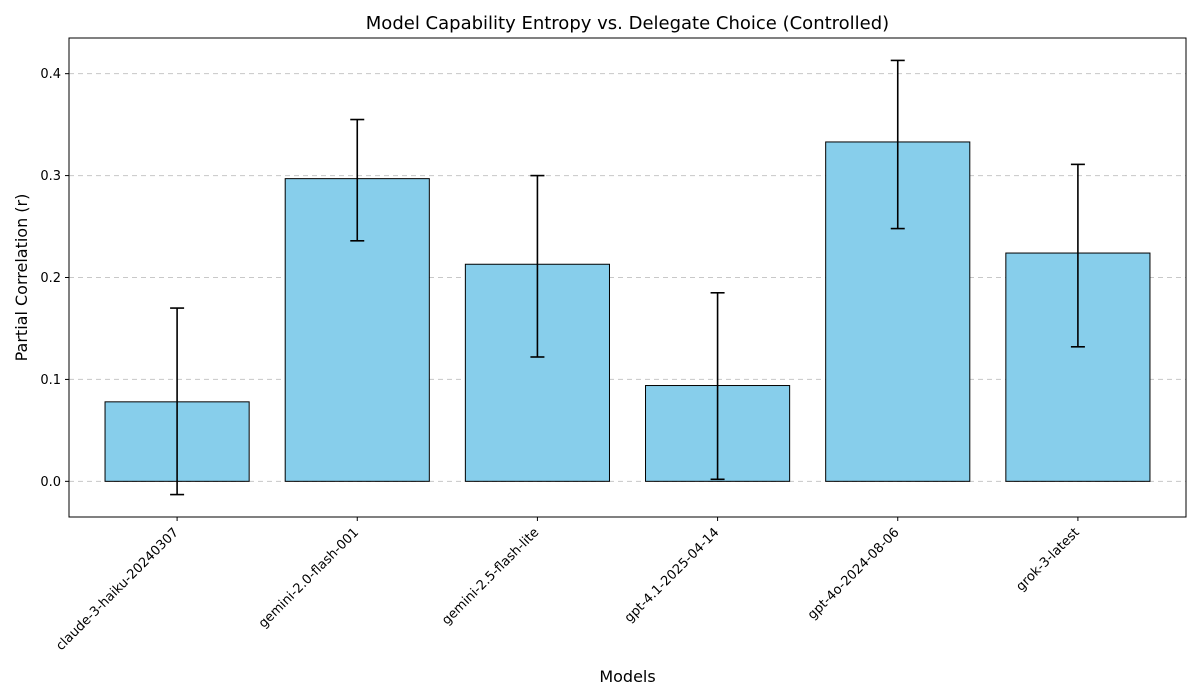 The height and width of the screenshot is (700, 1200). I want to click on y-tick-label: 0.0, so click(50, 482).